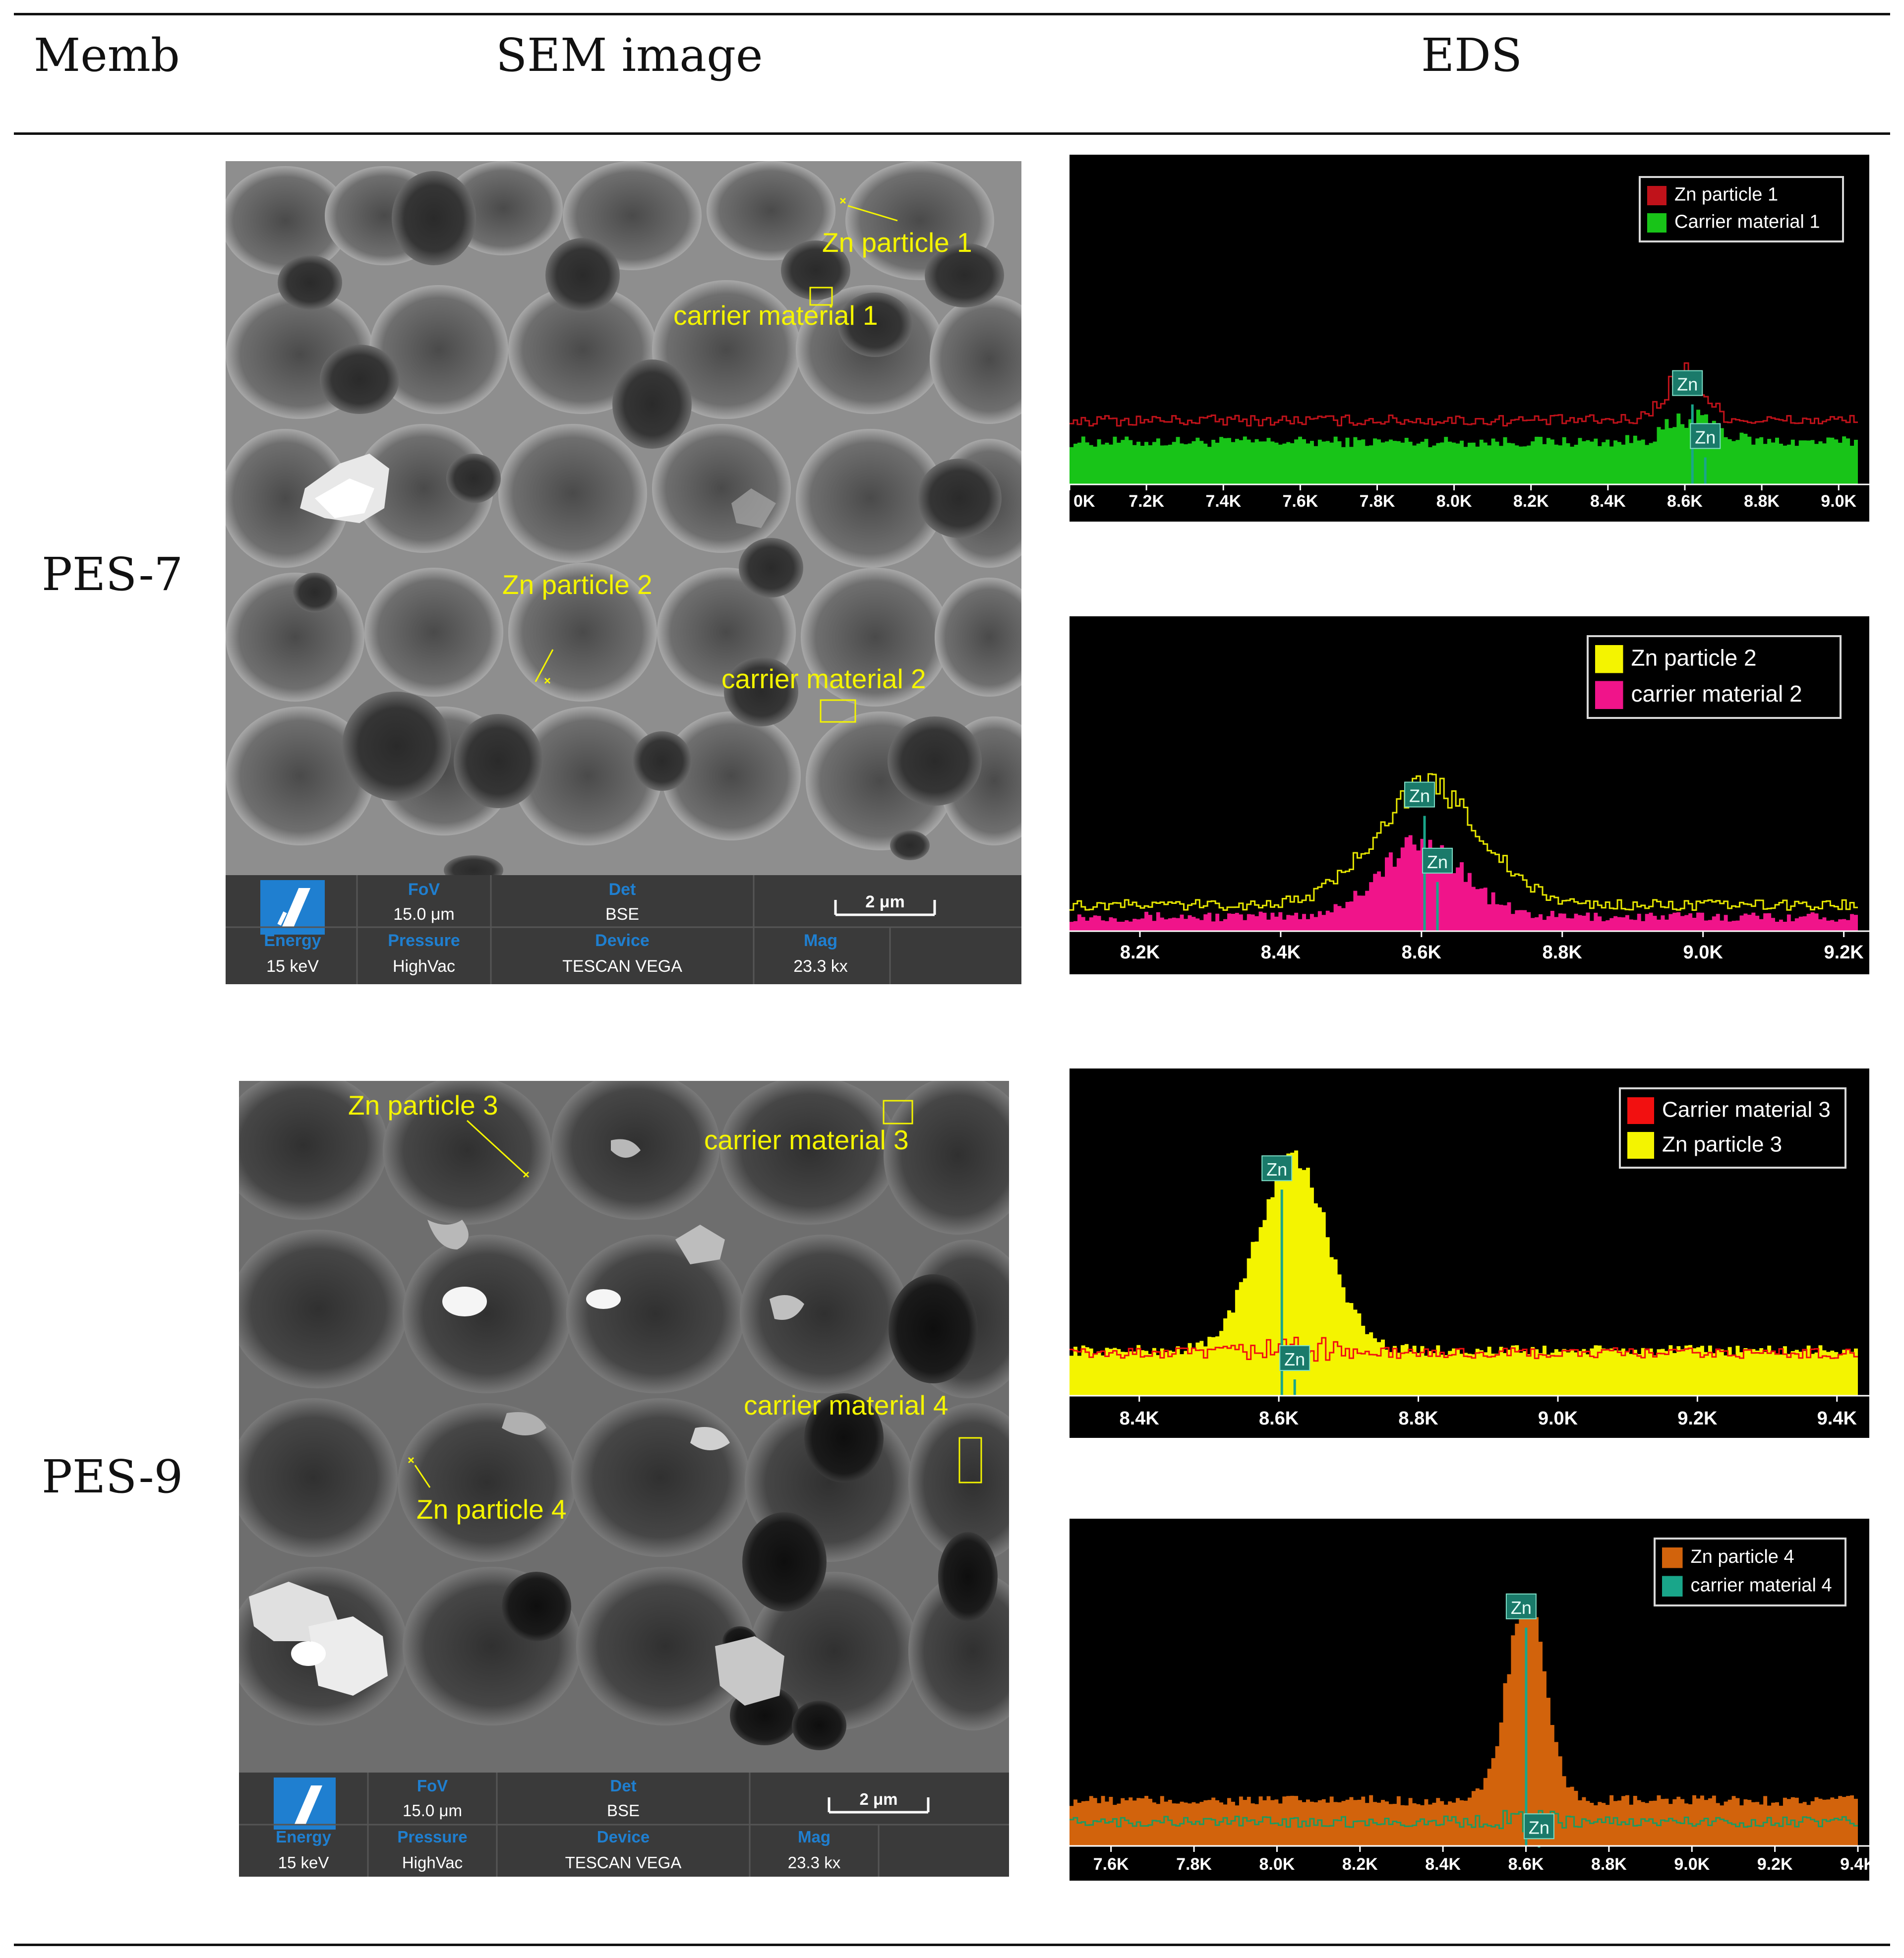 The height and width of the screenshot is (1958, 1904). I want to click on eds-legend: Zn particle 2 carrier material 2, so click(1714, 677).